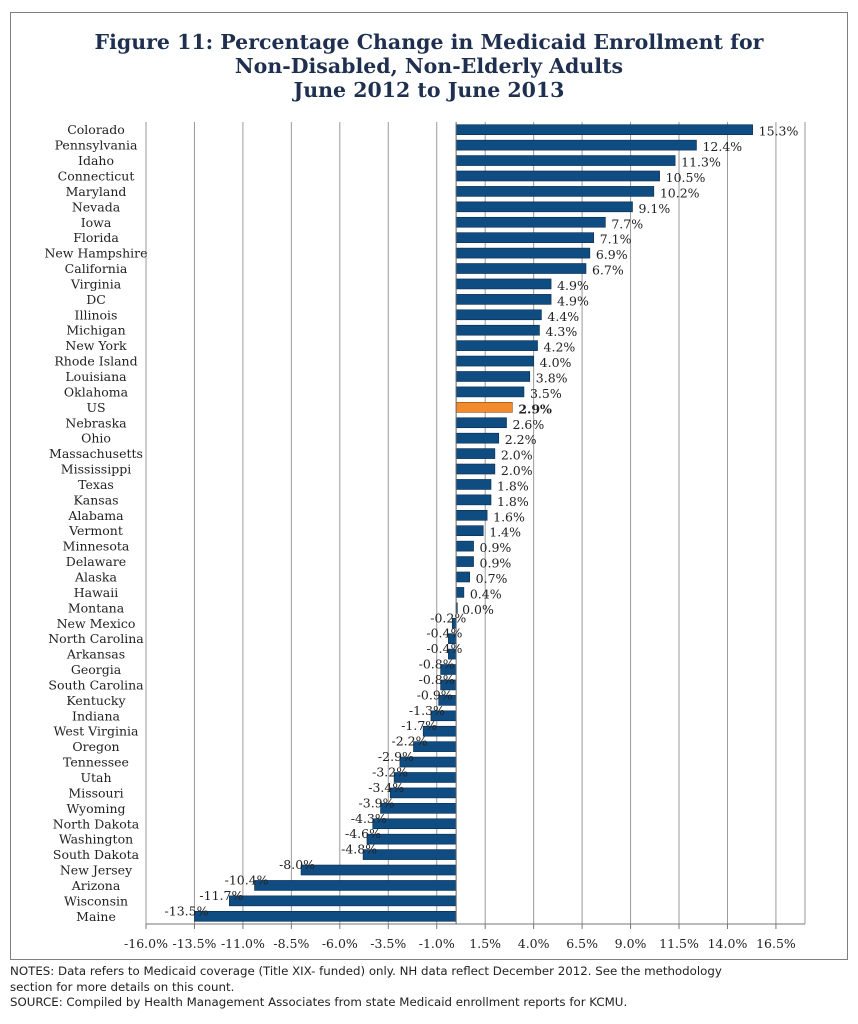 The height and width of the screenshot is (1024, 858). Describe the element at coordinates (363, 833) in the screenshot. I see `data-label: -4.6%` at that location.